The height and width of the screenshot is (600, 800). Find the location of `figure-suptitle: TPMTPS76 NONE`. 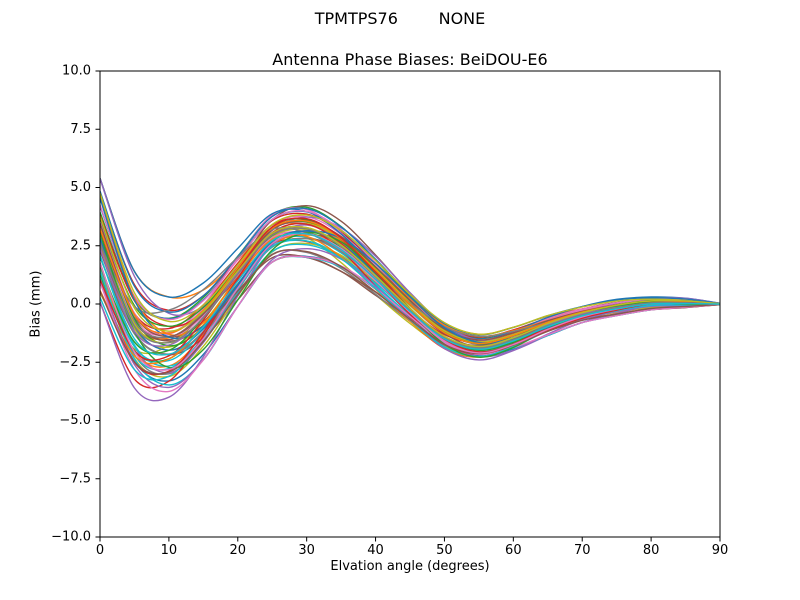

figure-suptitle: TPMTPS76 NONE is located at coordinates (400, 18).